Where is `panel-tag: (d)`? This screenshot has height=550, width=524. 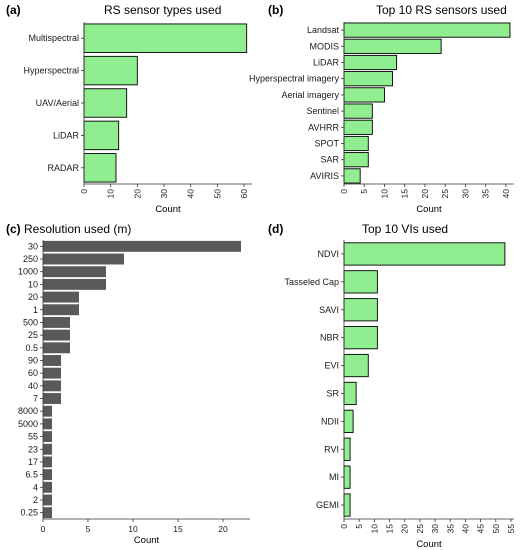
panel-tag: (d) is located at coordinates (275, 229).